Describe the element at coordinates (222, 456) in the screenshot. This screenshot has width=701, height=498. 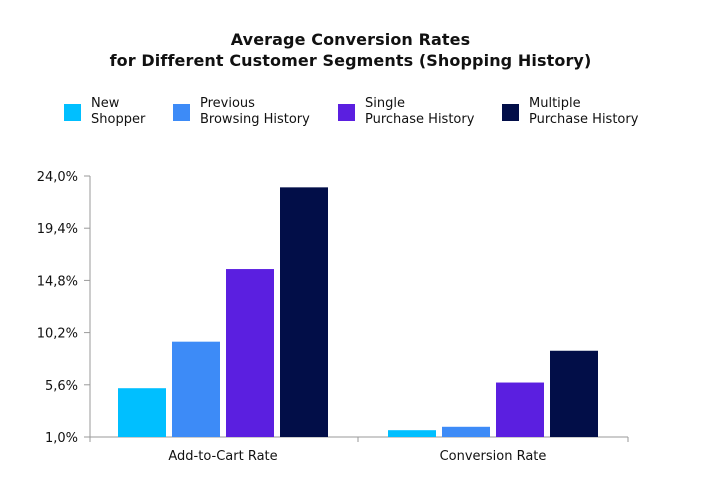
I see `x-category-label: Add-to-Cart Rate` at that location.